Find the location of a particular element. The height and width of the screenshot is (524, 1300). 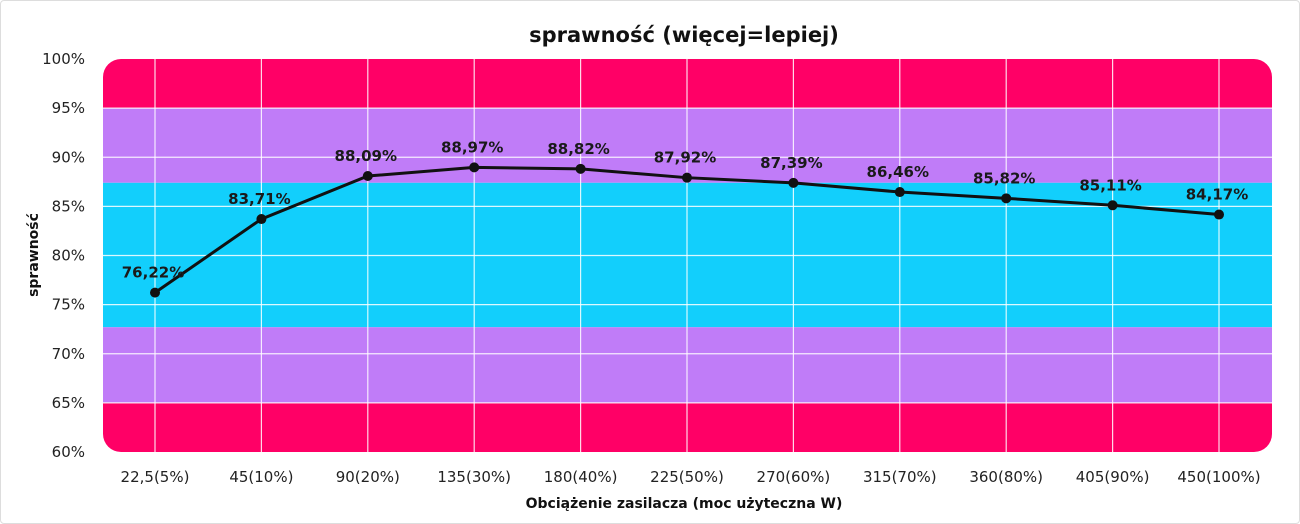

y-tick-label: 80% is located at coordinates (68, 256).